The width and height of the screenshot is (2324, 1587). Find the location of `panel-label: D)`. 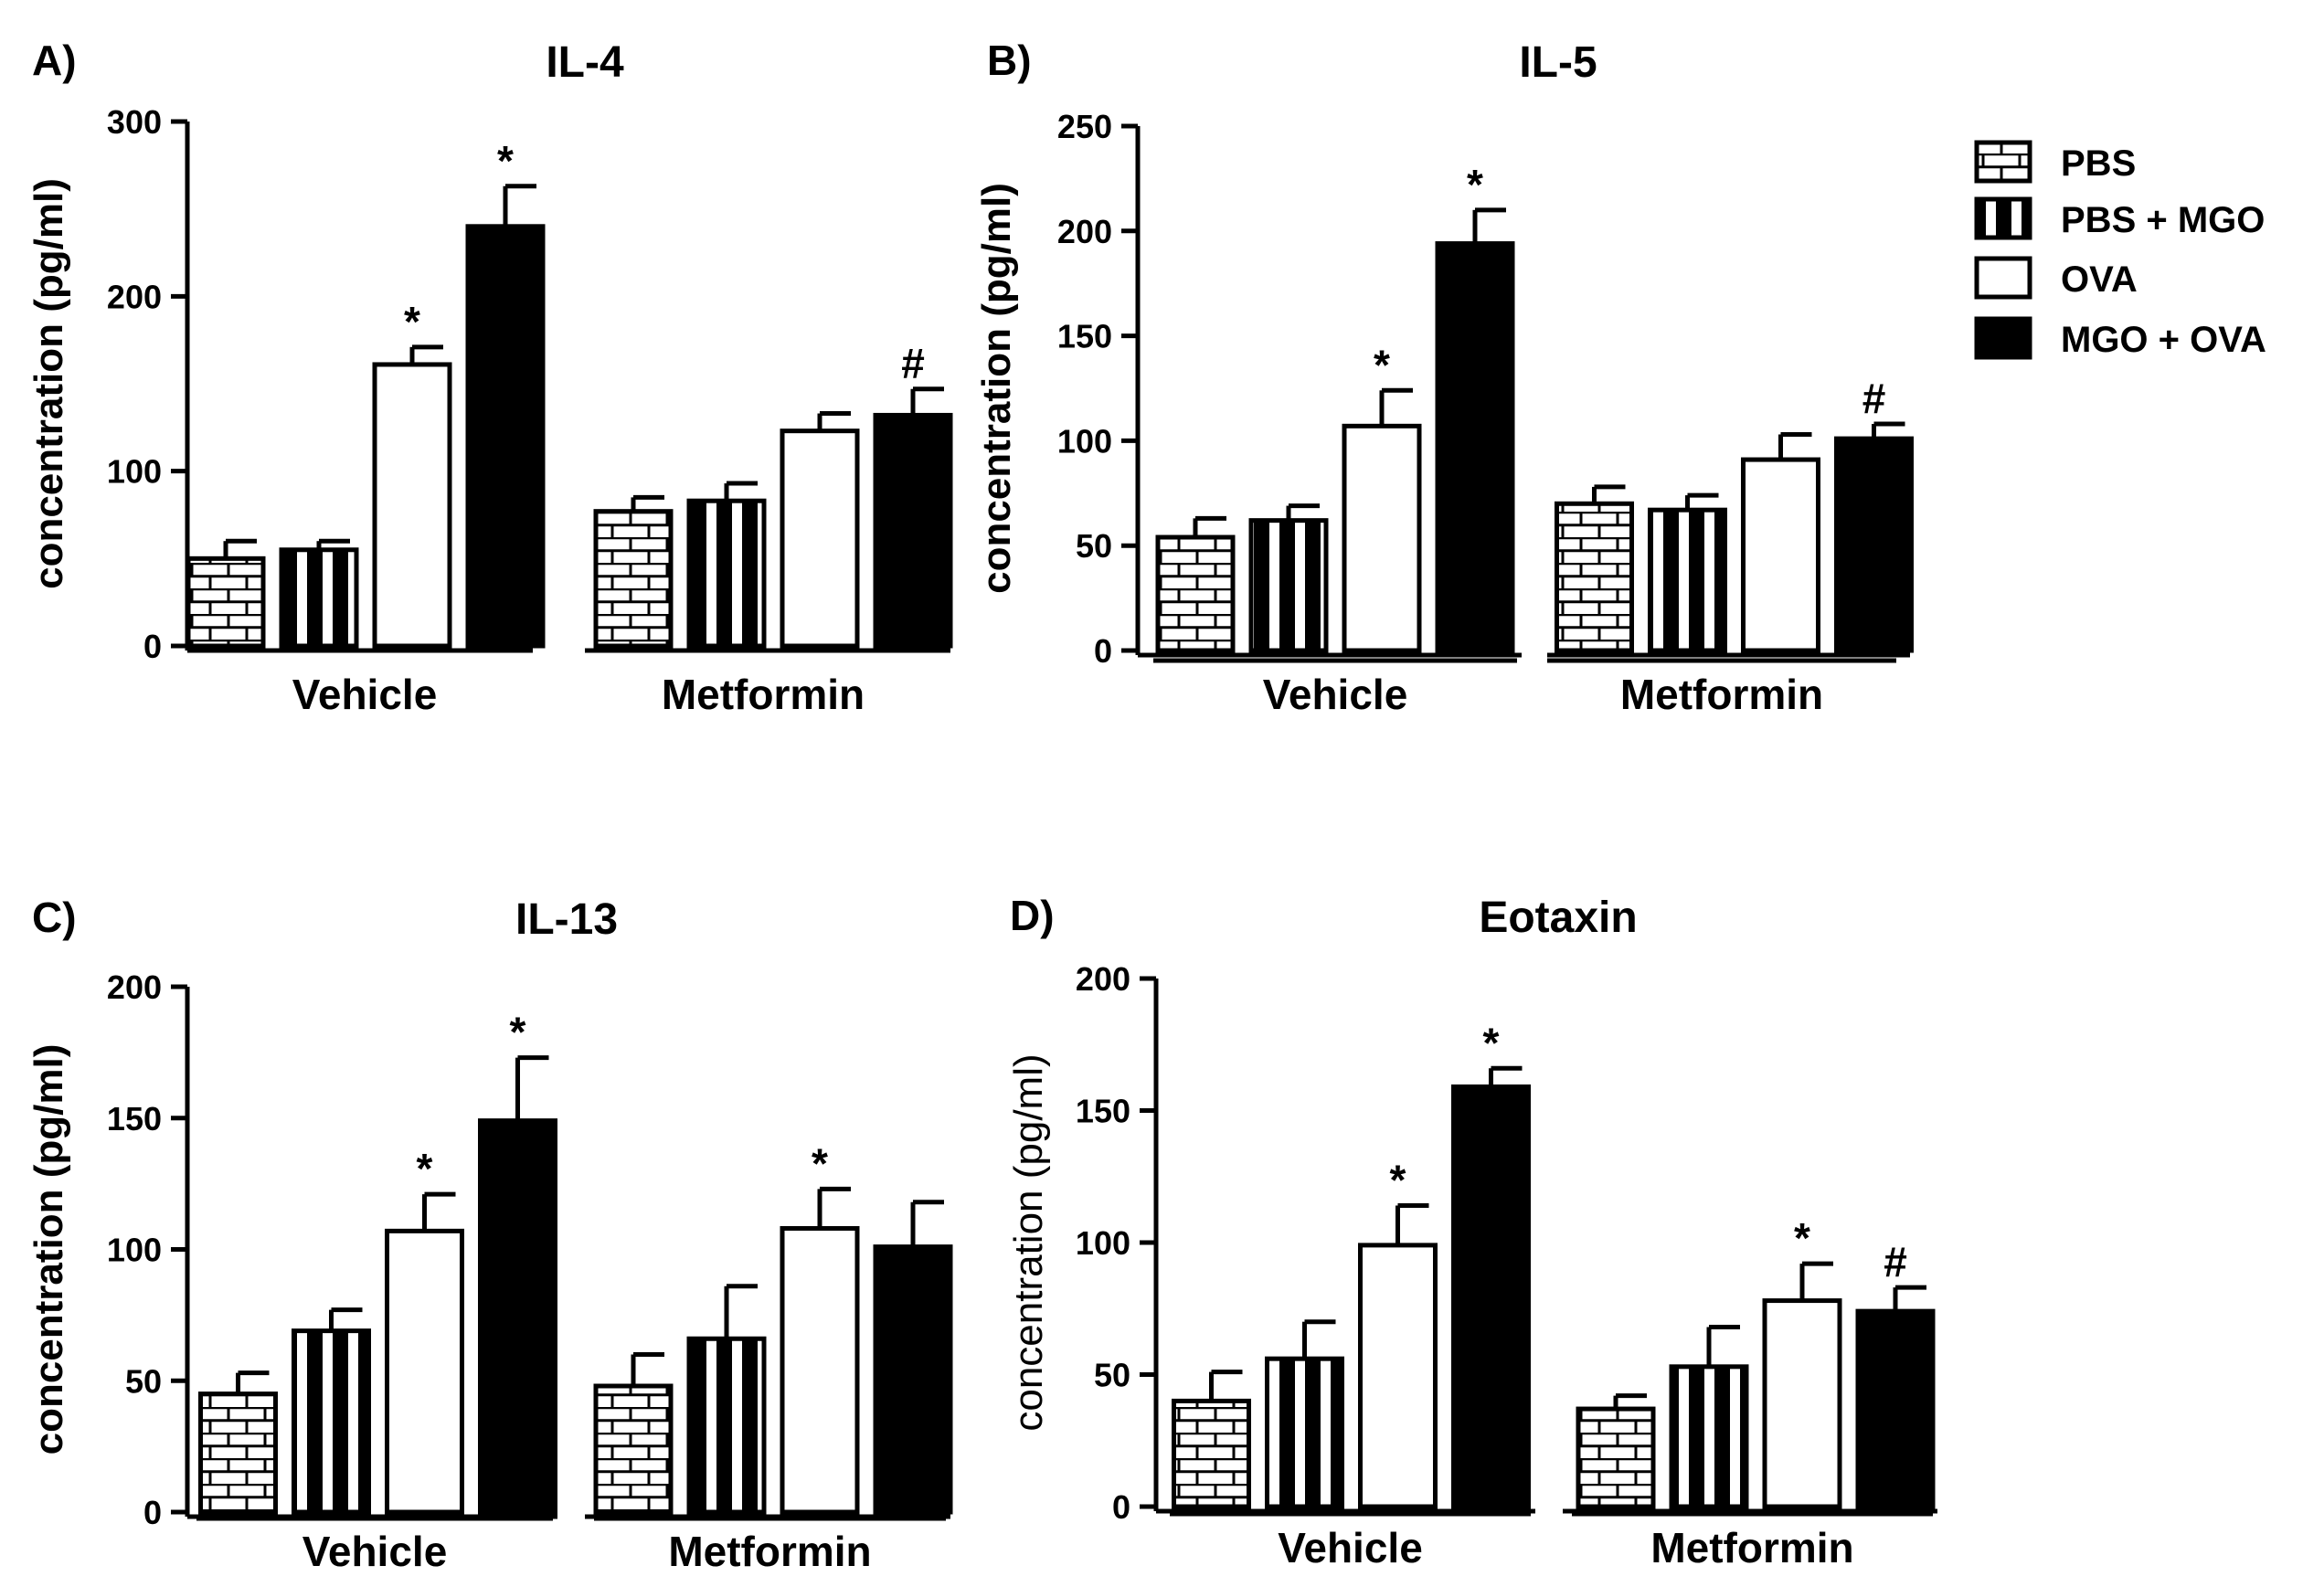

panel-label: D) is located at coordinates (1033, 915).